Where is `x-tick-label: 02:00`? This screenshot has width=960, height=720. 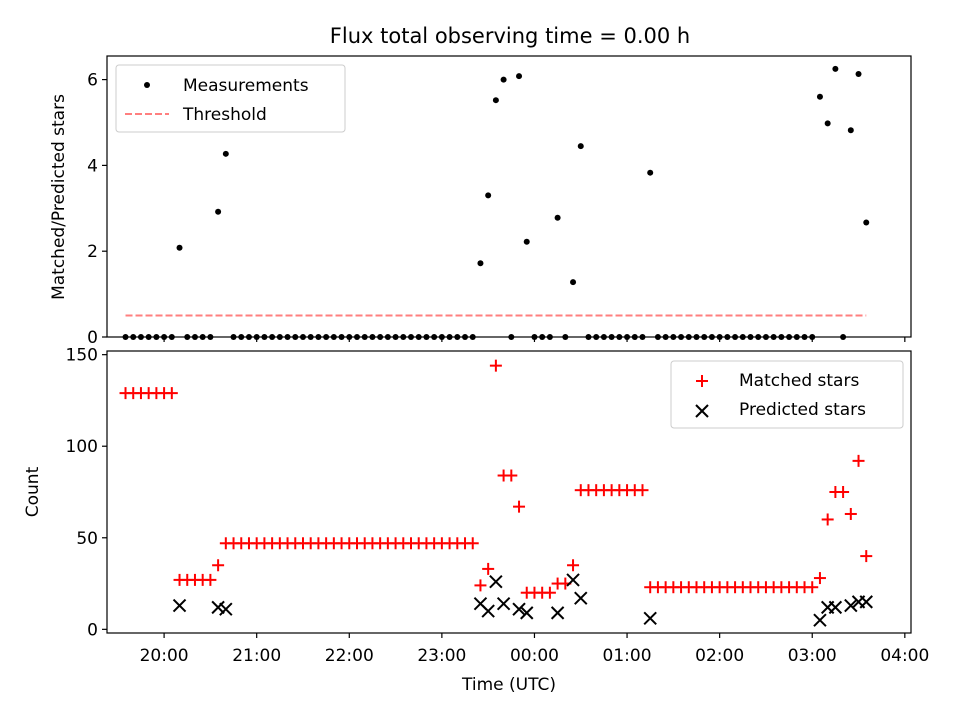 x-tick-label: 02:00 is located at coordinates (719, 656).